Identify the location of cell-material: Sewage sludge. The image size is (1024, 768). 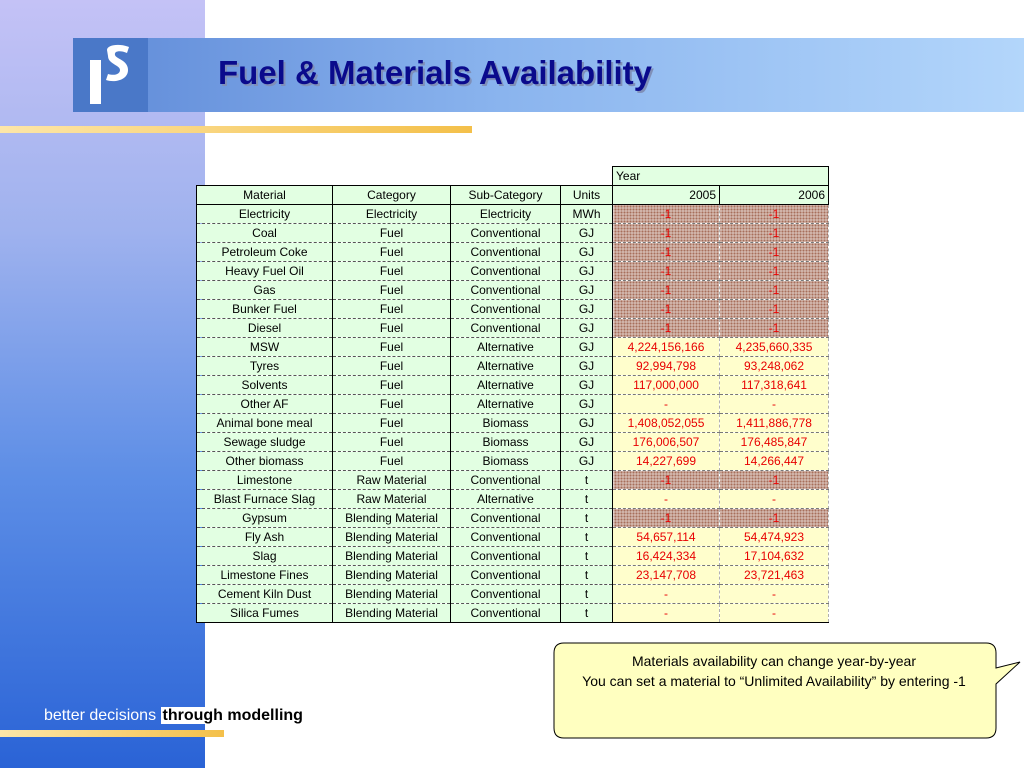
(264, 442).